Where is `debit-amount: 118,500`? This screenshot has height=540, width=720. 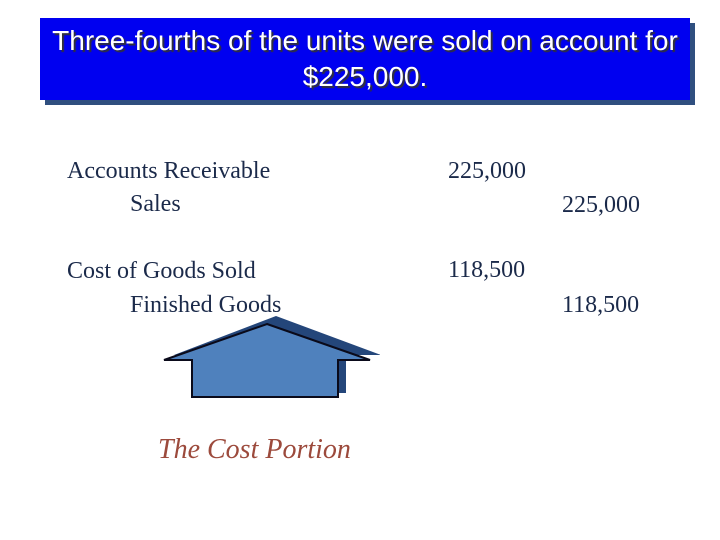
debit-amount: 118,500 is located at coordinates (487, 270).